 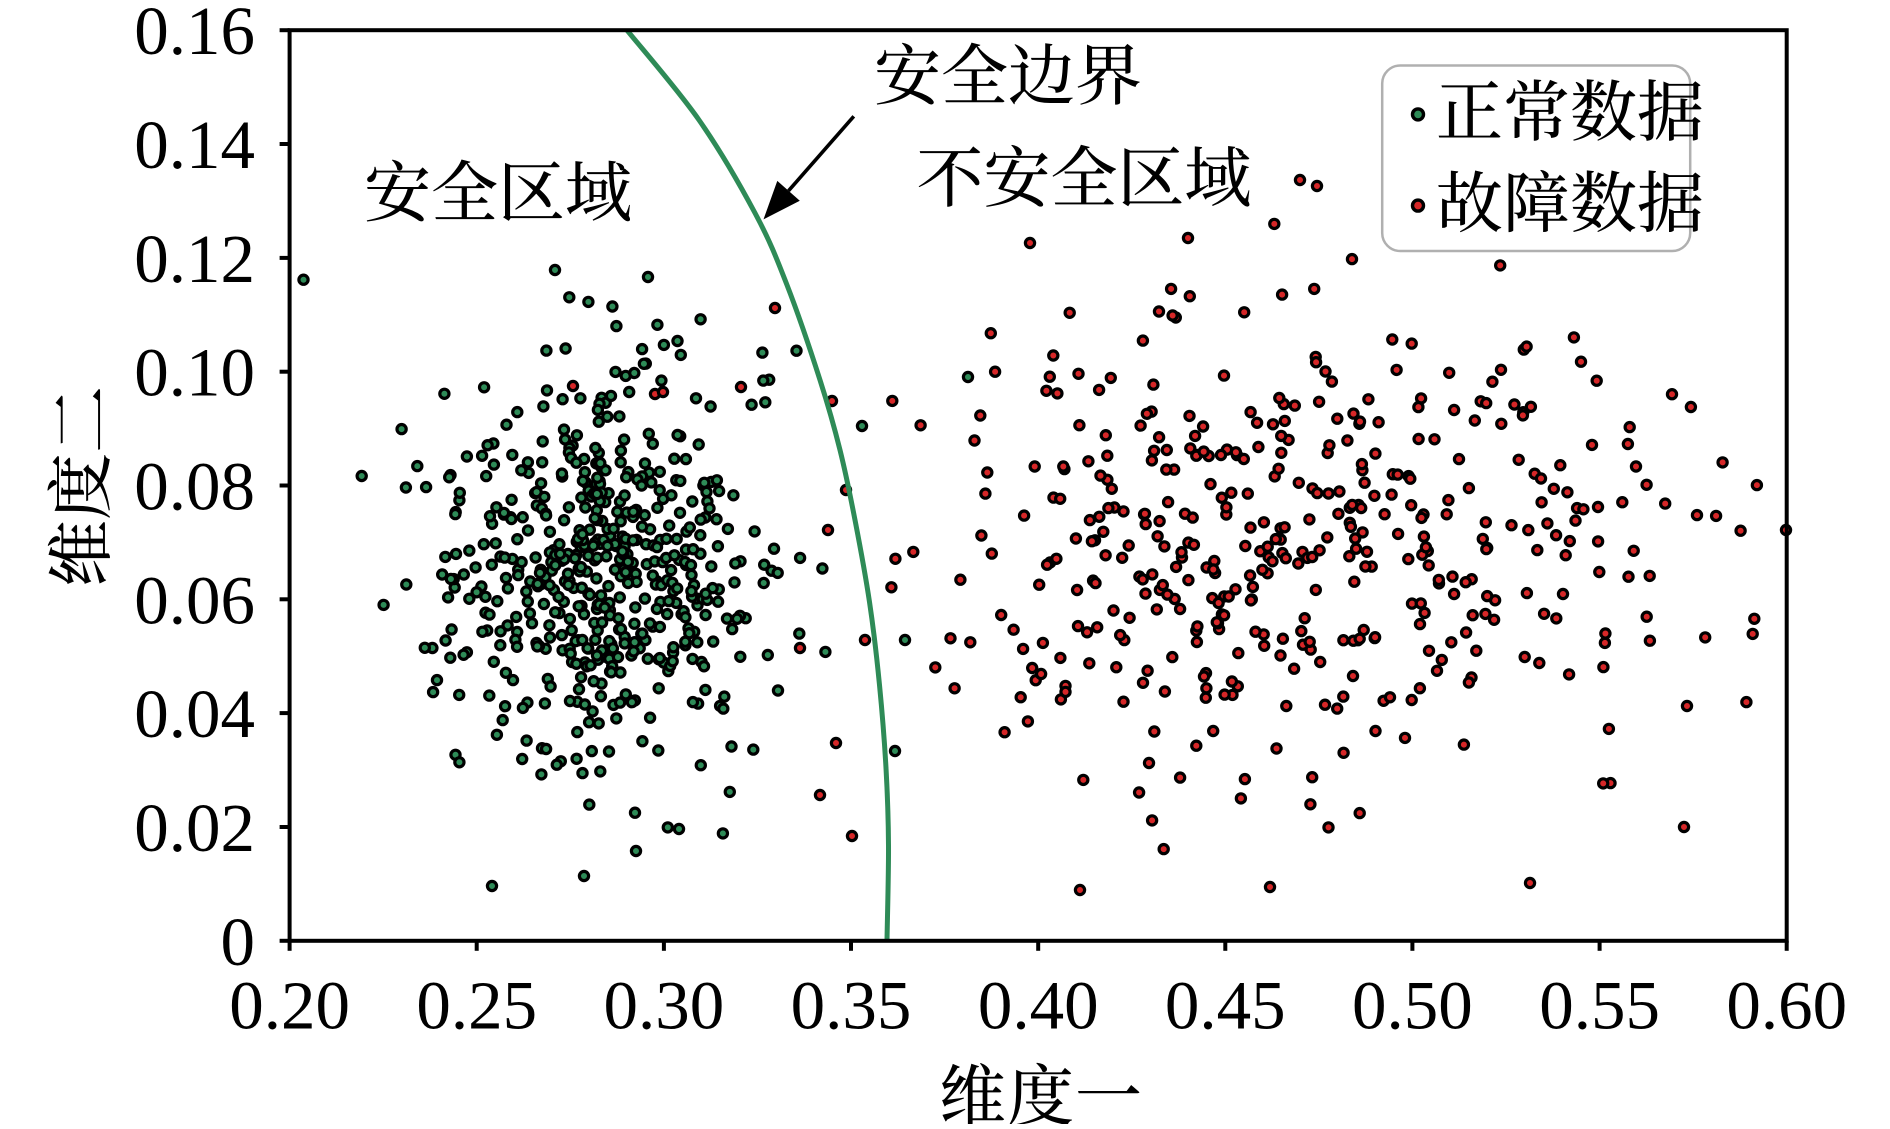 I want to click on svg-text: 0.55, so click(x=1599, y=1006).